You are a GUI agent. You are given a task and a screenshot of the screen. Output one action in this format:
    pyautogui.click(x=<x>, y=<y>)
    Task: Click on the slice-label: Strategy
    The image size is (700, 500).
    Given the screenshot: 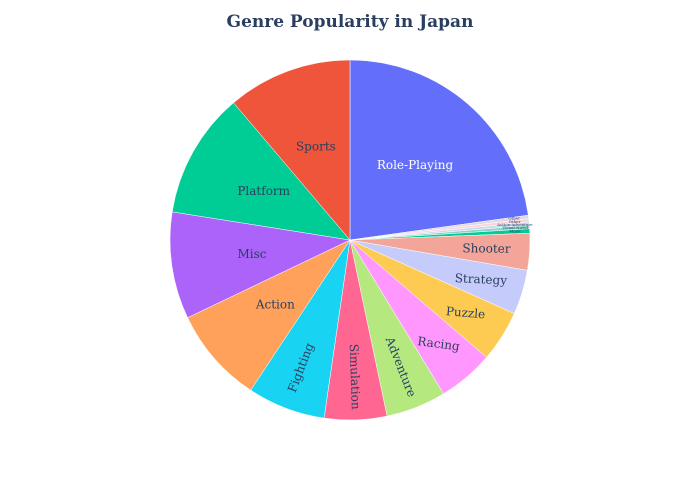 What is the action you would take?
    pyautogui.click(x=480, y=279)
    